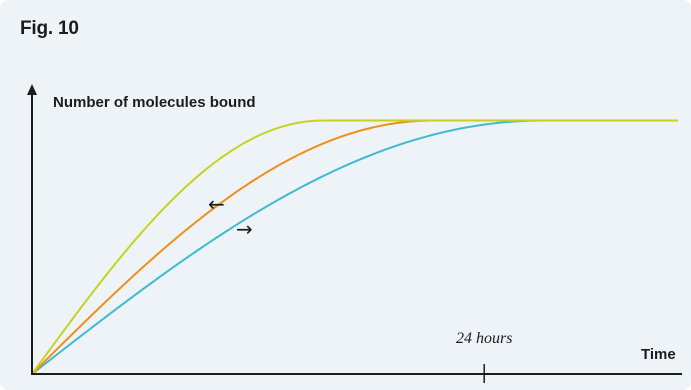 This screenshot has width=691, height=390. What do you see at coordinates (484, 338) in the screenshot?
I see `annotation-24-hours: 24 hours` at bounding box center [484, 338].